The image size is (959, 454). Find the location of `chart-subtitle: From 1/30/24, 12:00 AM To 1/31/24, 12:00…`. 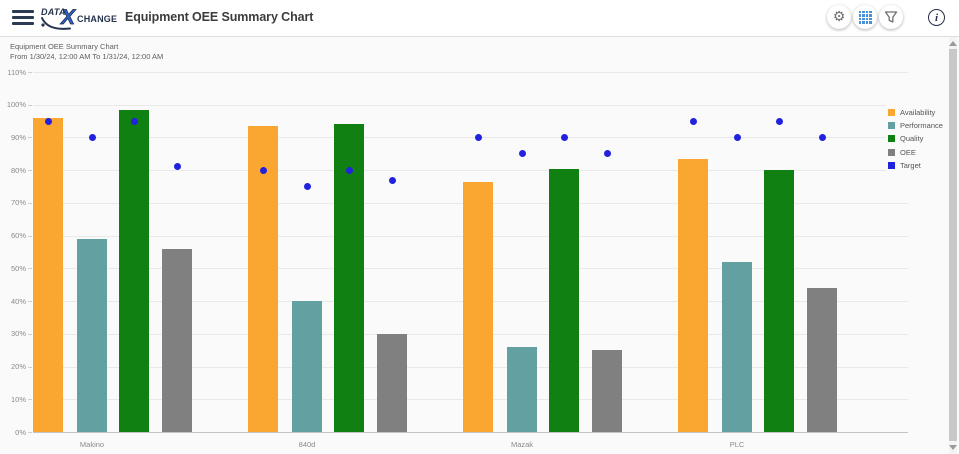

chart-subtitle: From 1/30/24, 12:00 AM To 1/31/24, 12:00… is located at coordinates (87, 56).